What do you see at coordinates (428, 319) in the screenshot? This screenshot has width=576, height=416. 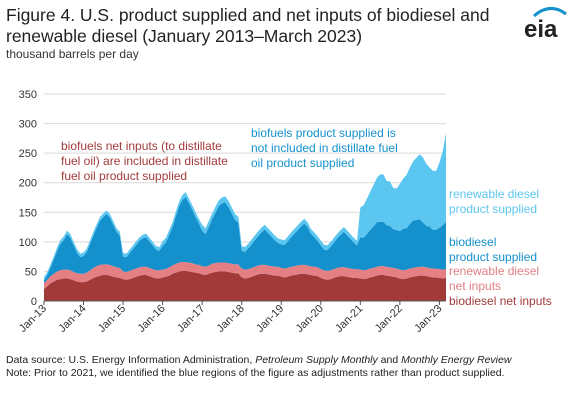 I see `x-tick-label: Jan-23` at bounding box center [428, 319].